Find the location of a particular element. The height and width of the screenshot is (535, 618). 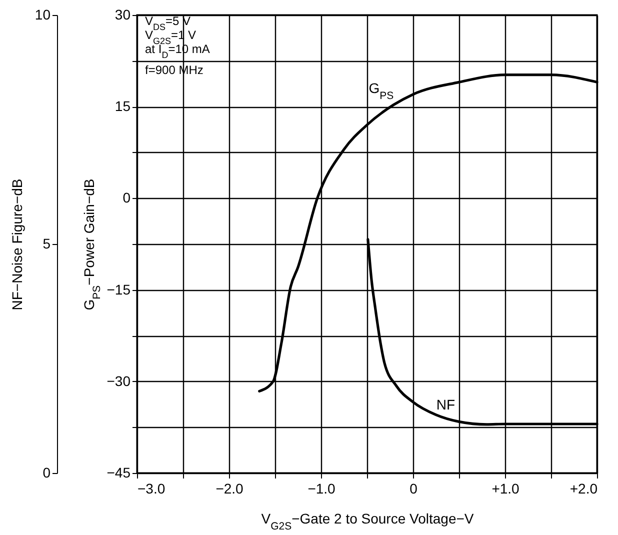

x-tick-label: −3.0 is located at coordinates (152, 488).